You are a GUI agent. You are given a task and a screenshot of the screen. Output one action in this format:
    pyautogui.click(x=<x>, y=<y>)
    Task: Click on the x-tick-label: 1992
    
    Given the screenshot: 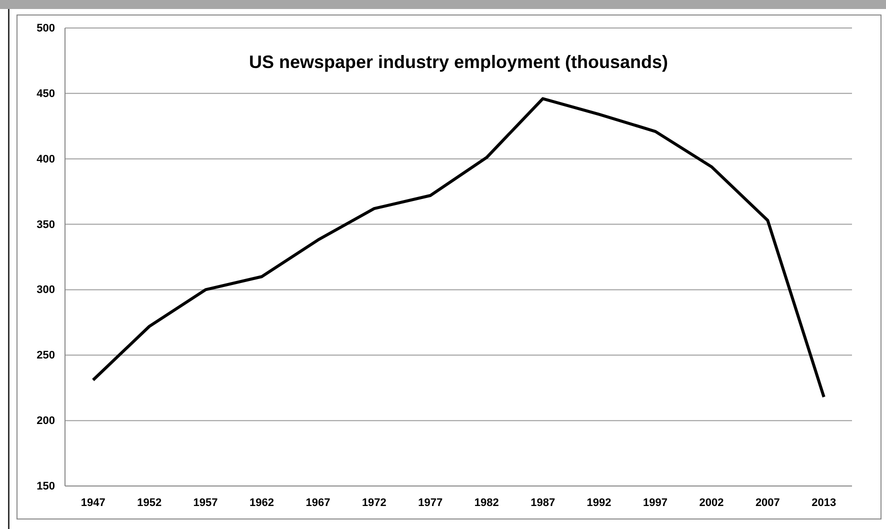 What is the action you would take?
    pyautogui.click(x=599, y=502)
    